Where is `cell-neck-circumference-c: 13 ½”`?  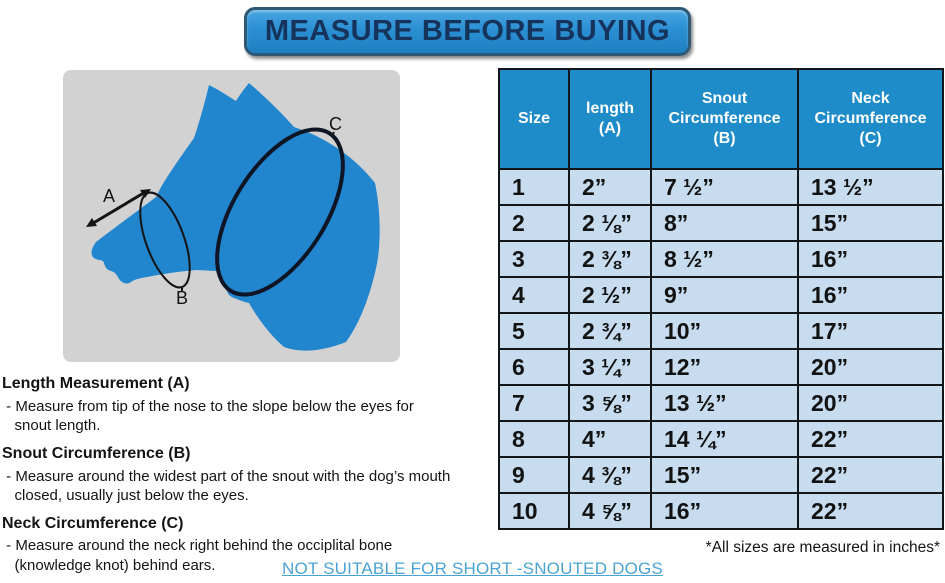
cell-neck-circumference-c: 13 ½” is located at coordinates (870, 187).